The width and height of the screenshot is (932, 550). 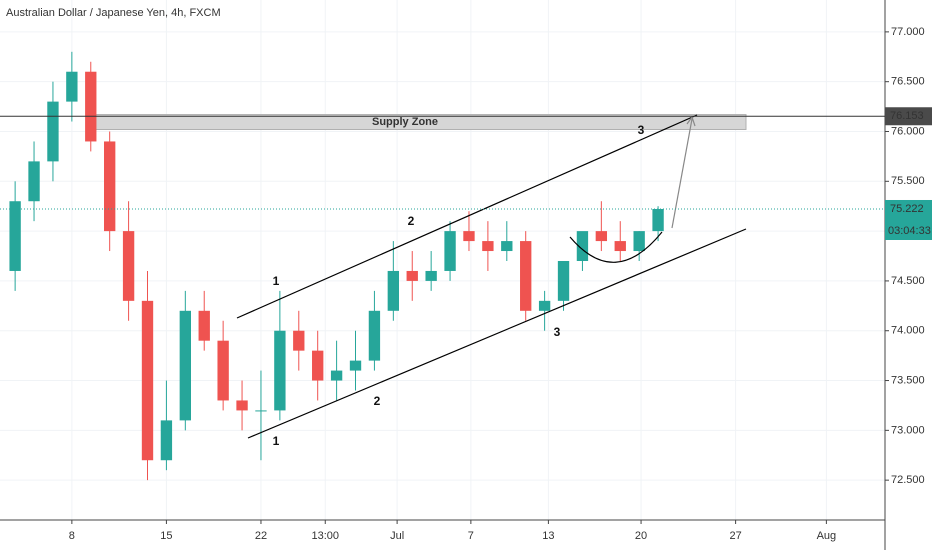 What do you see at coordinates (405, 122) in the screenshot?
I see `supply-zone-label: Supply Zone` at bounding box center [405, 122].